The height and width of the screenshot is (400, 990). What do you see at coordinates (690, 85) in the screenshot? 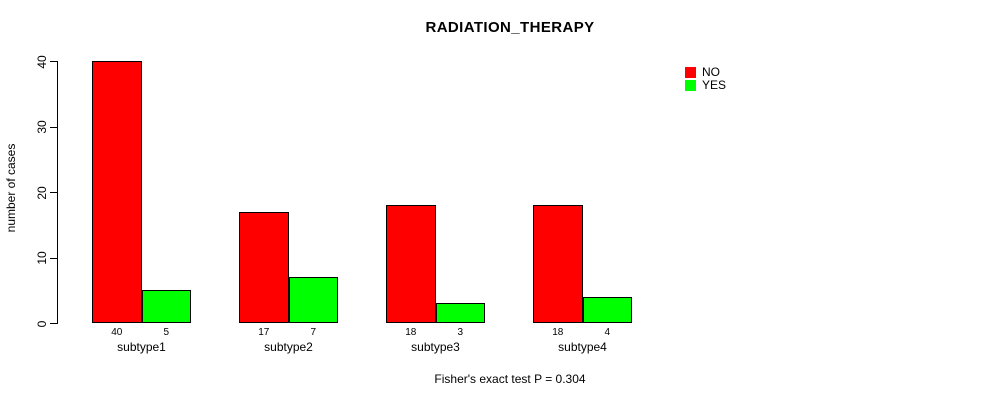
I see `yes-color-swatch` at bounding box center [690, 85].